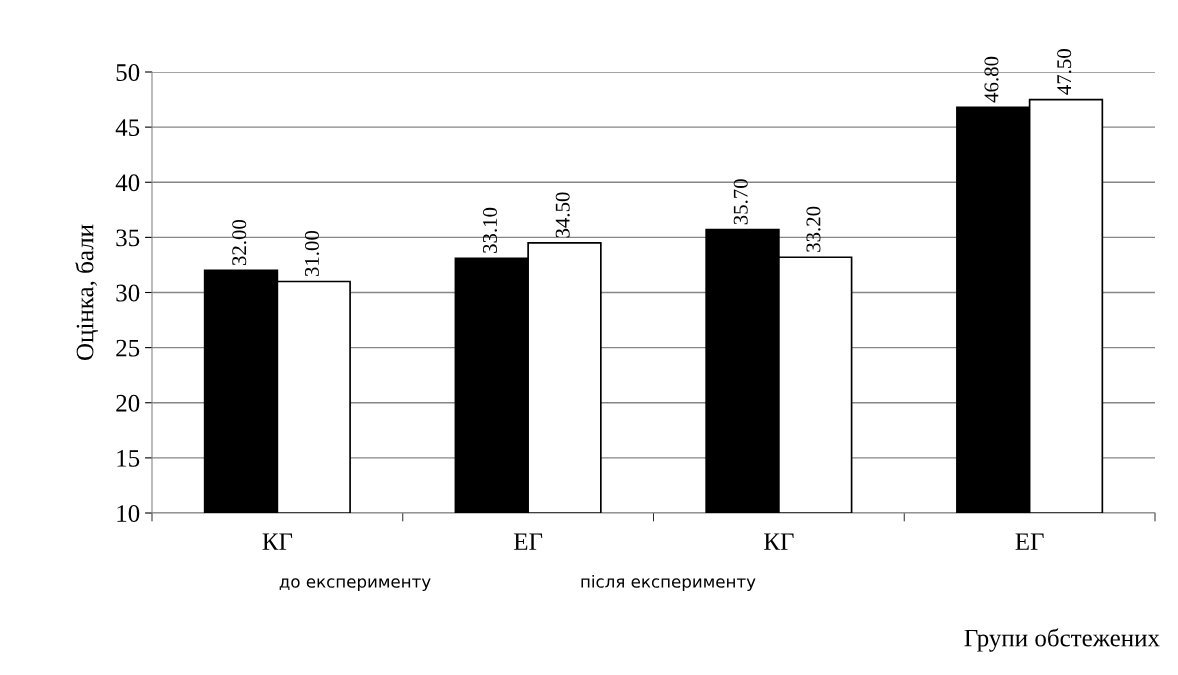  I want to click on y-tick-label: 25, so click(128, 348).